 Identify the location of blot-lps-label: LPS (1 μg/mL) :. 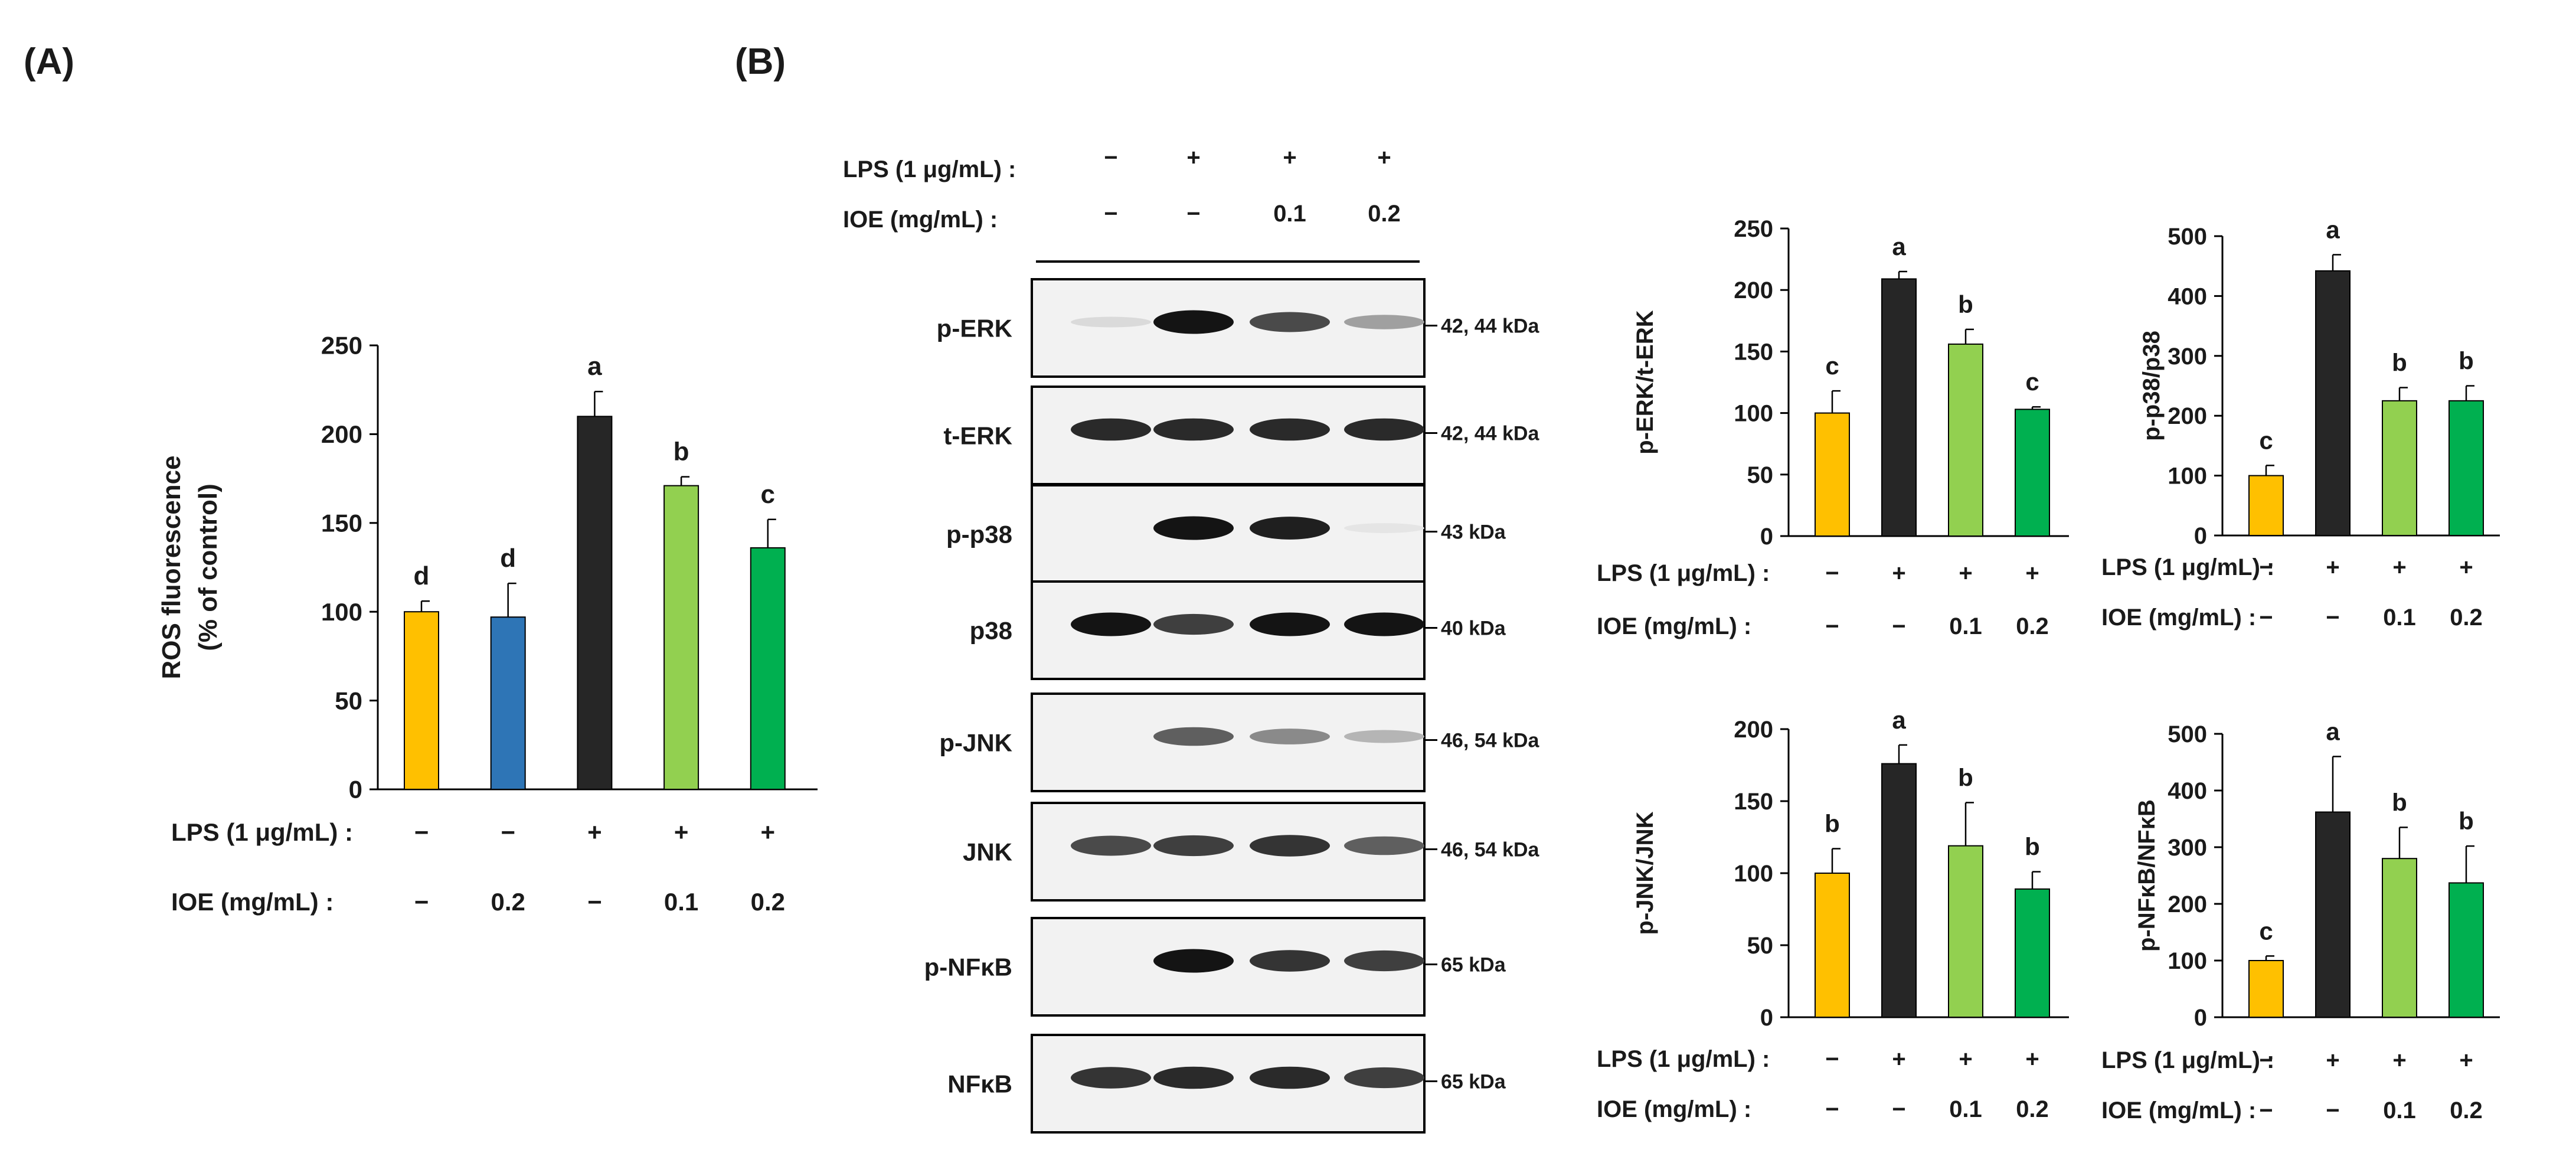
(929, 169).